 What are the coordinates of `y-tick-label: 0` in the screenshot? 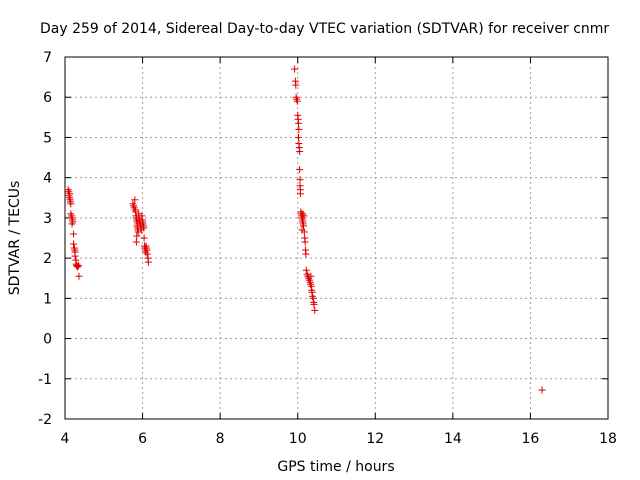 It's located at (47, 340).